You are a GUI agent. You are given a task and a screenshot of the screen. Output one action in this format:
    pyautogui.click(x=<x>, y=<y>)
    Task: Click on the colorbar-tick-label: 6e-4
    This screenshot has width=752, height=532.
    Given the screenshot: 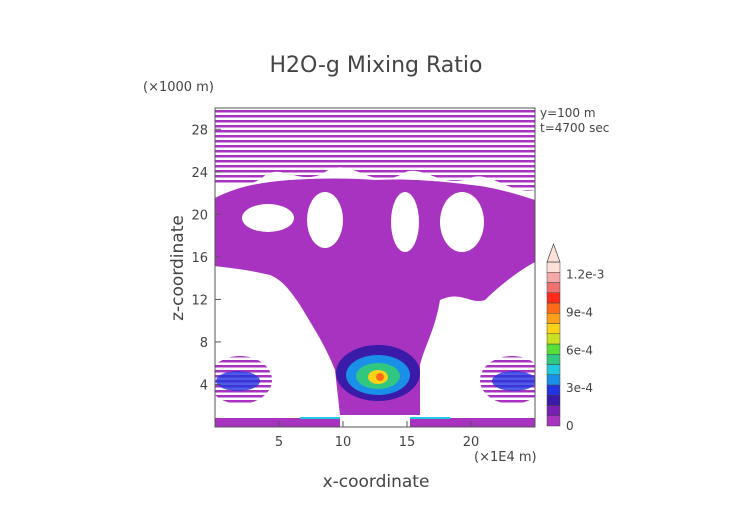 What is the action you would take?
    pyautogui.click(x=579, y=350)
    